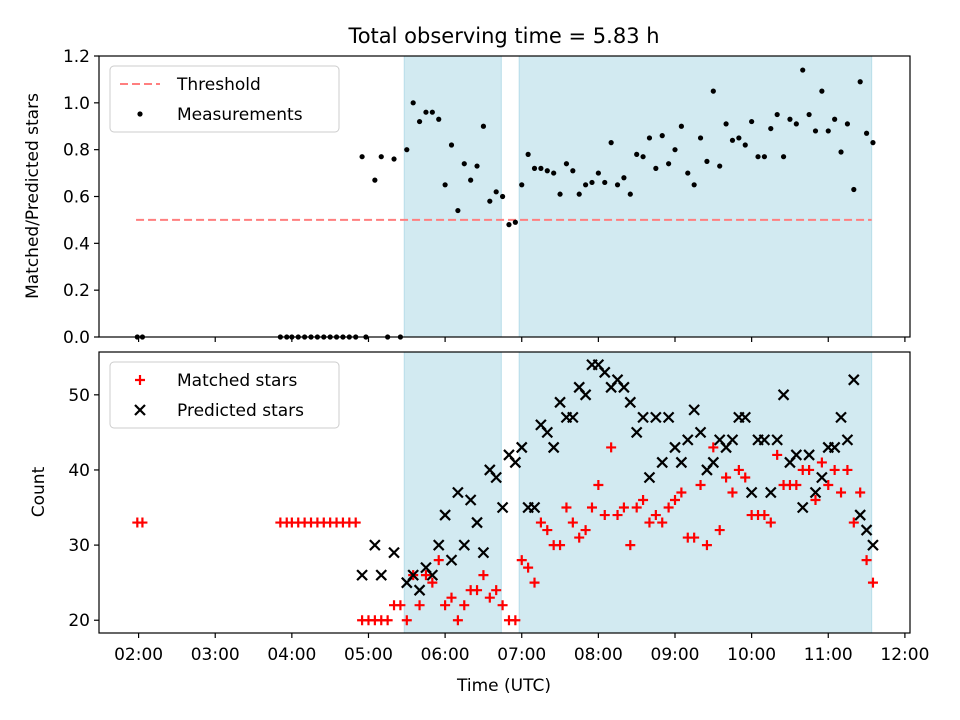 The width and height of the screenshot is (960, 720). What do you see at coordinates (503, 686) in the screenshot?
I see `xlabel: Time (UTC)` at bounding box center [503, 686].